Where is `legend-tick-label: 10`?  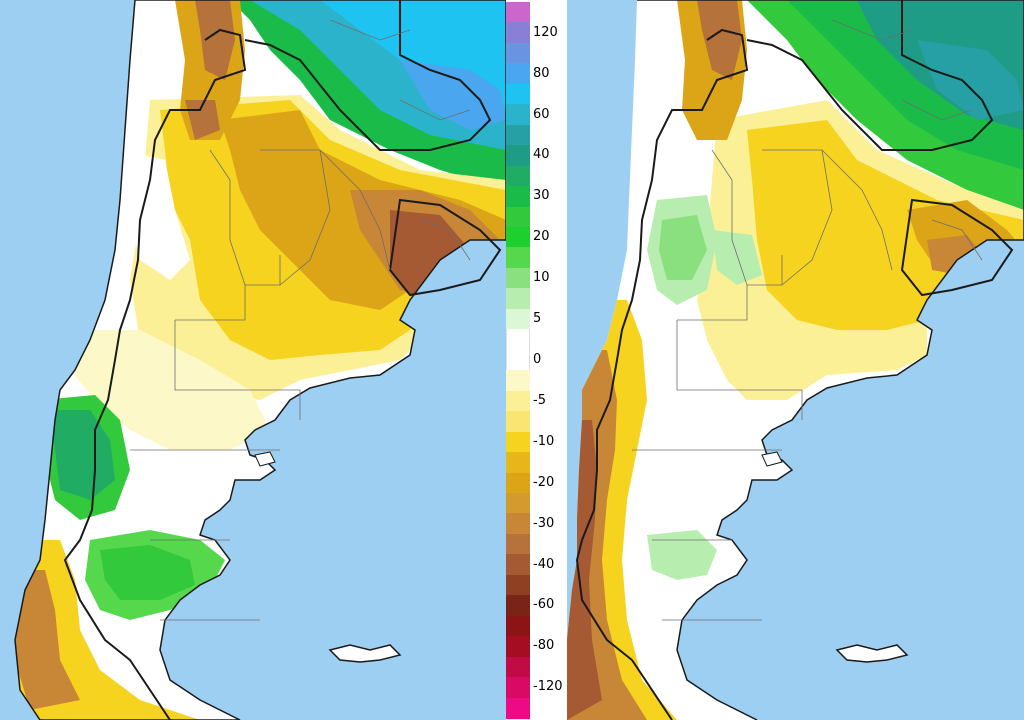
legend-tick-label: 10 is located at coordinates (541, 278).